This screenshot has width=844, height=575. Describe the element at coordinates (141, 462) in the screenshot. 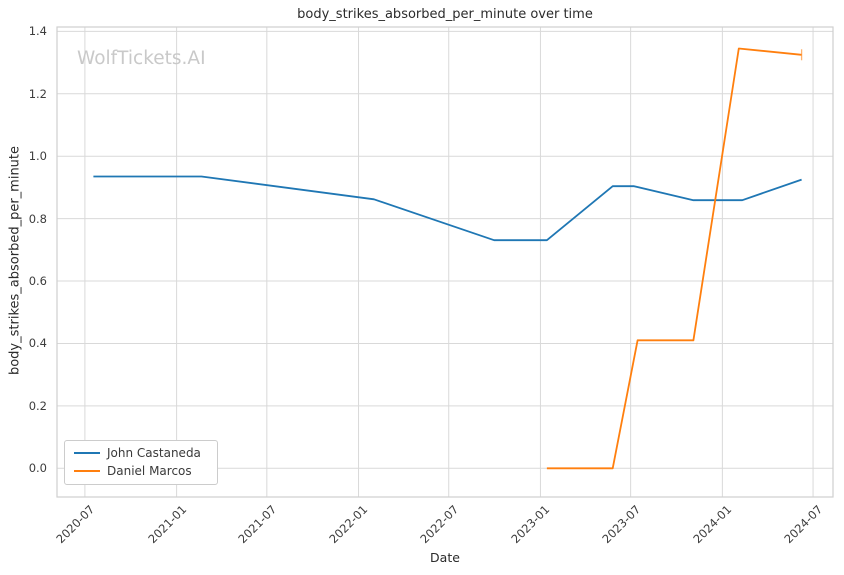

I see `legend: John Castaneda Daniel Marcos` at that location.